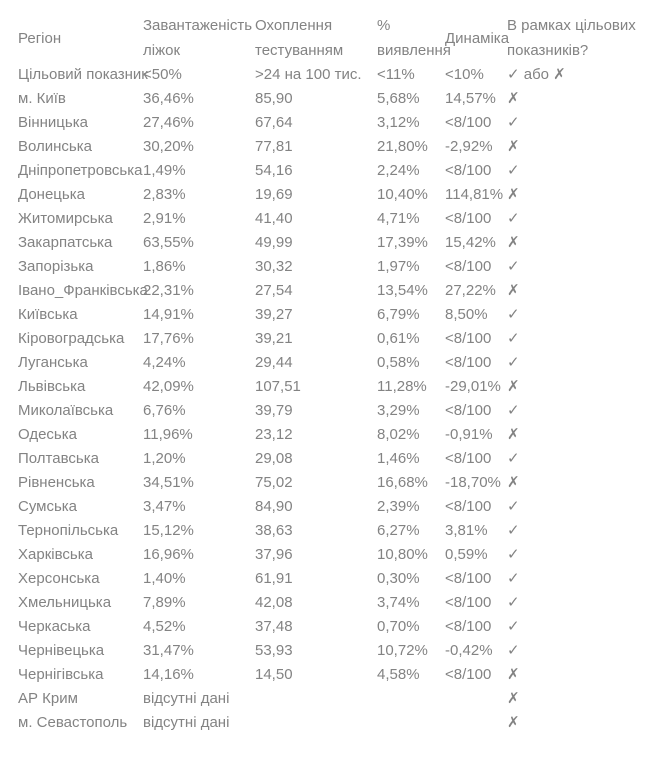 Image resolution: width=648 pixels, height=760 pixels. Describe the element at coordinates (333, 507) in the screenshot. I see `table-row: Сумська 3,47% 84,90 2,39% <8/100 ✓` at that location.